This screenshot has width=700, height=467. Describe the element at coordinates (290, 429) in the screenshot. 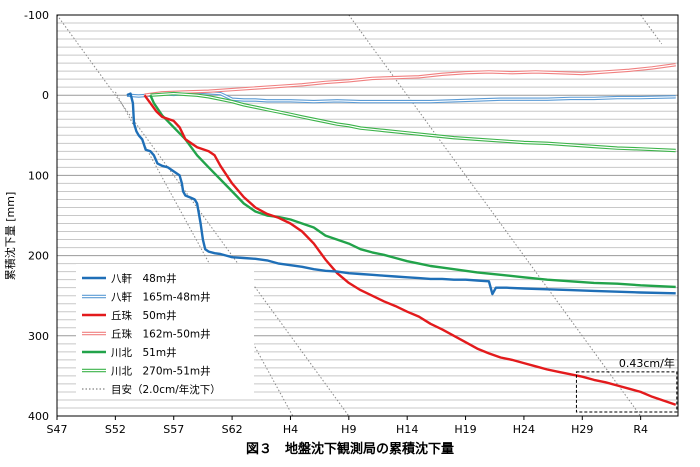

I see `x-tick-label: H4` at that location.